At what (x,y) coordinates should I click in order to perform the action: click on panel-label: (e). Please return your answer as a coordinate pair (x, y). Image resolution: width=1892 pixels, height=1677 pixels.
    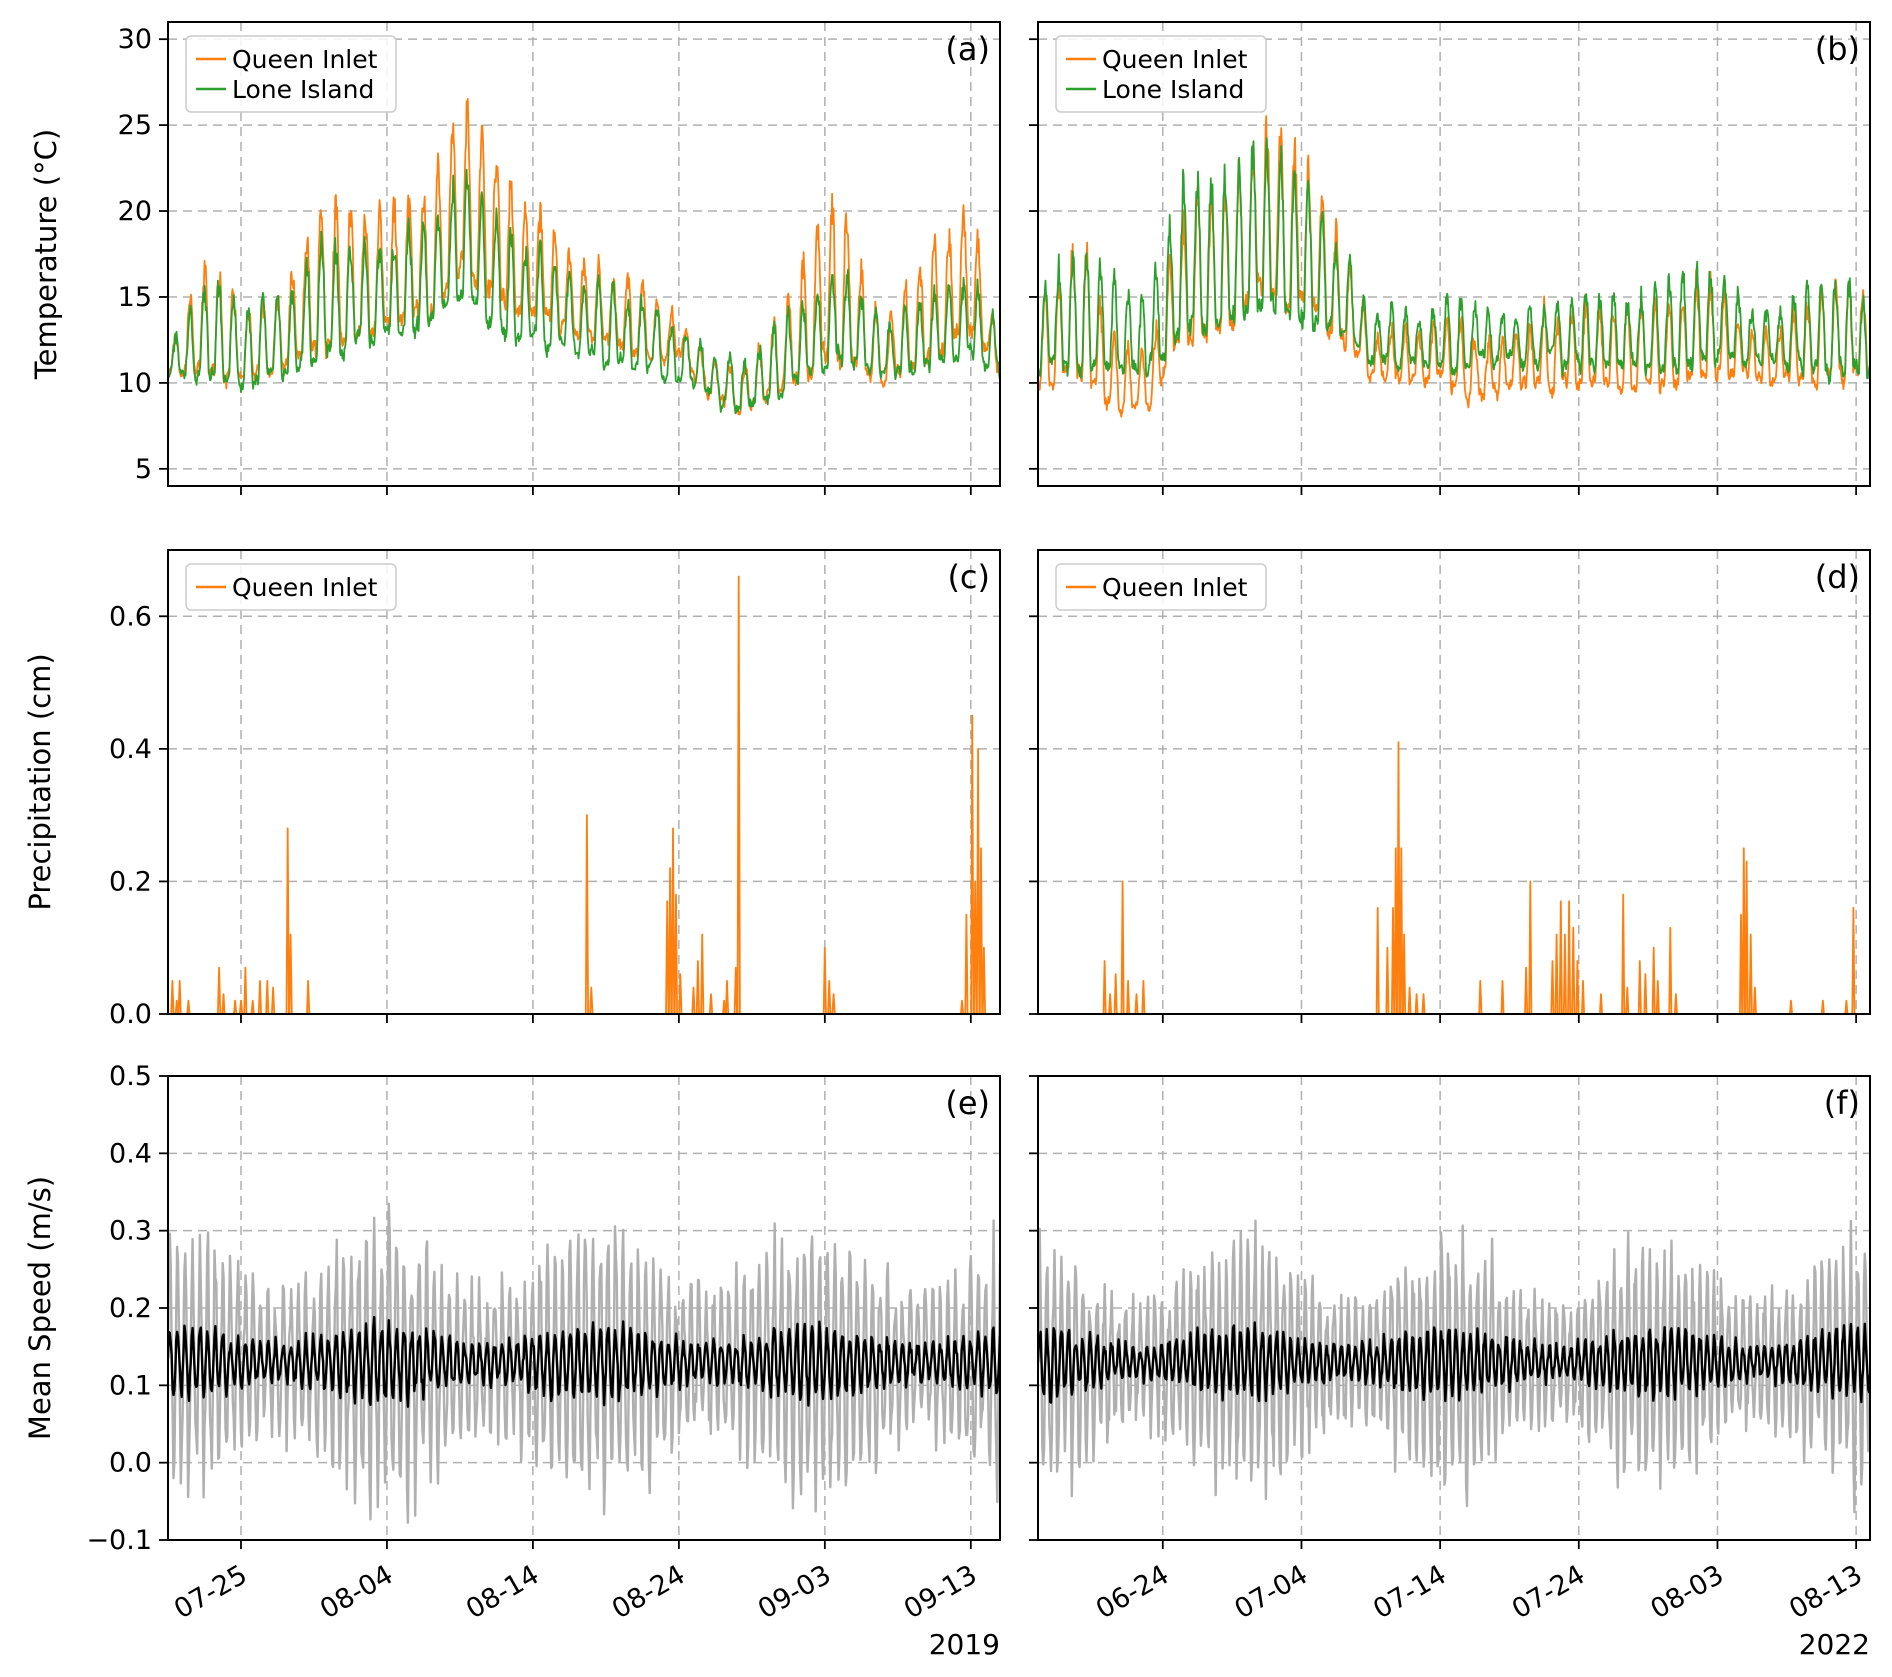
    Looking at the image, I should click on (967, 1103).